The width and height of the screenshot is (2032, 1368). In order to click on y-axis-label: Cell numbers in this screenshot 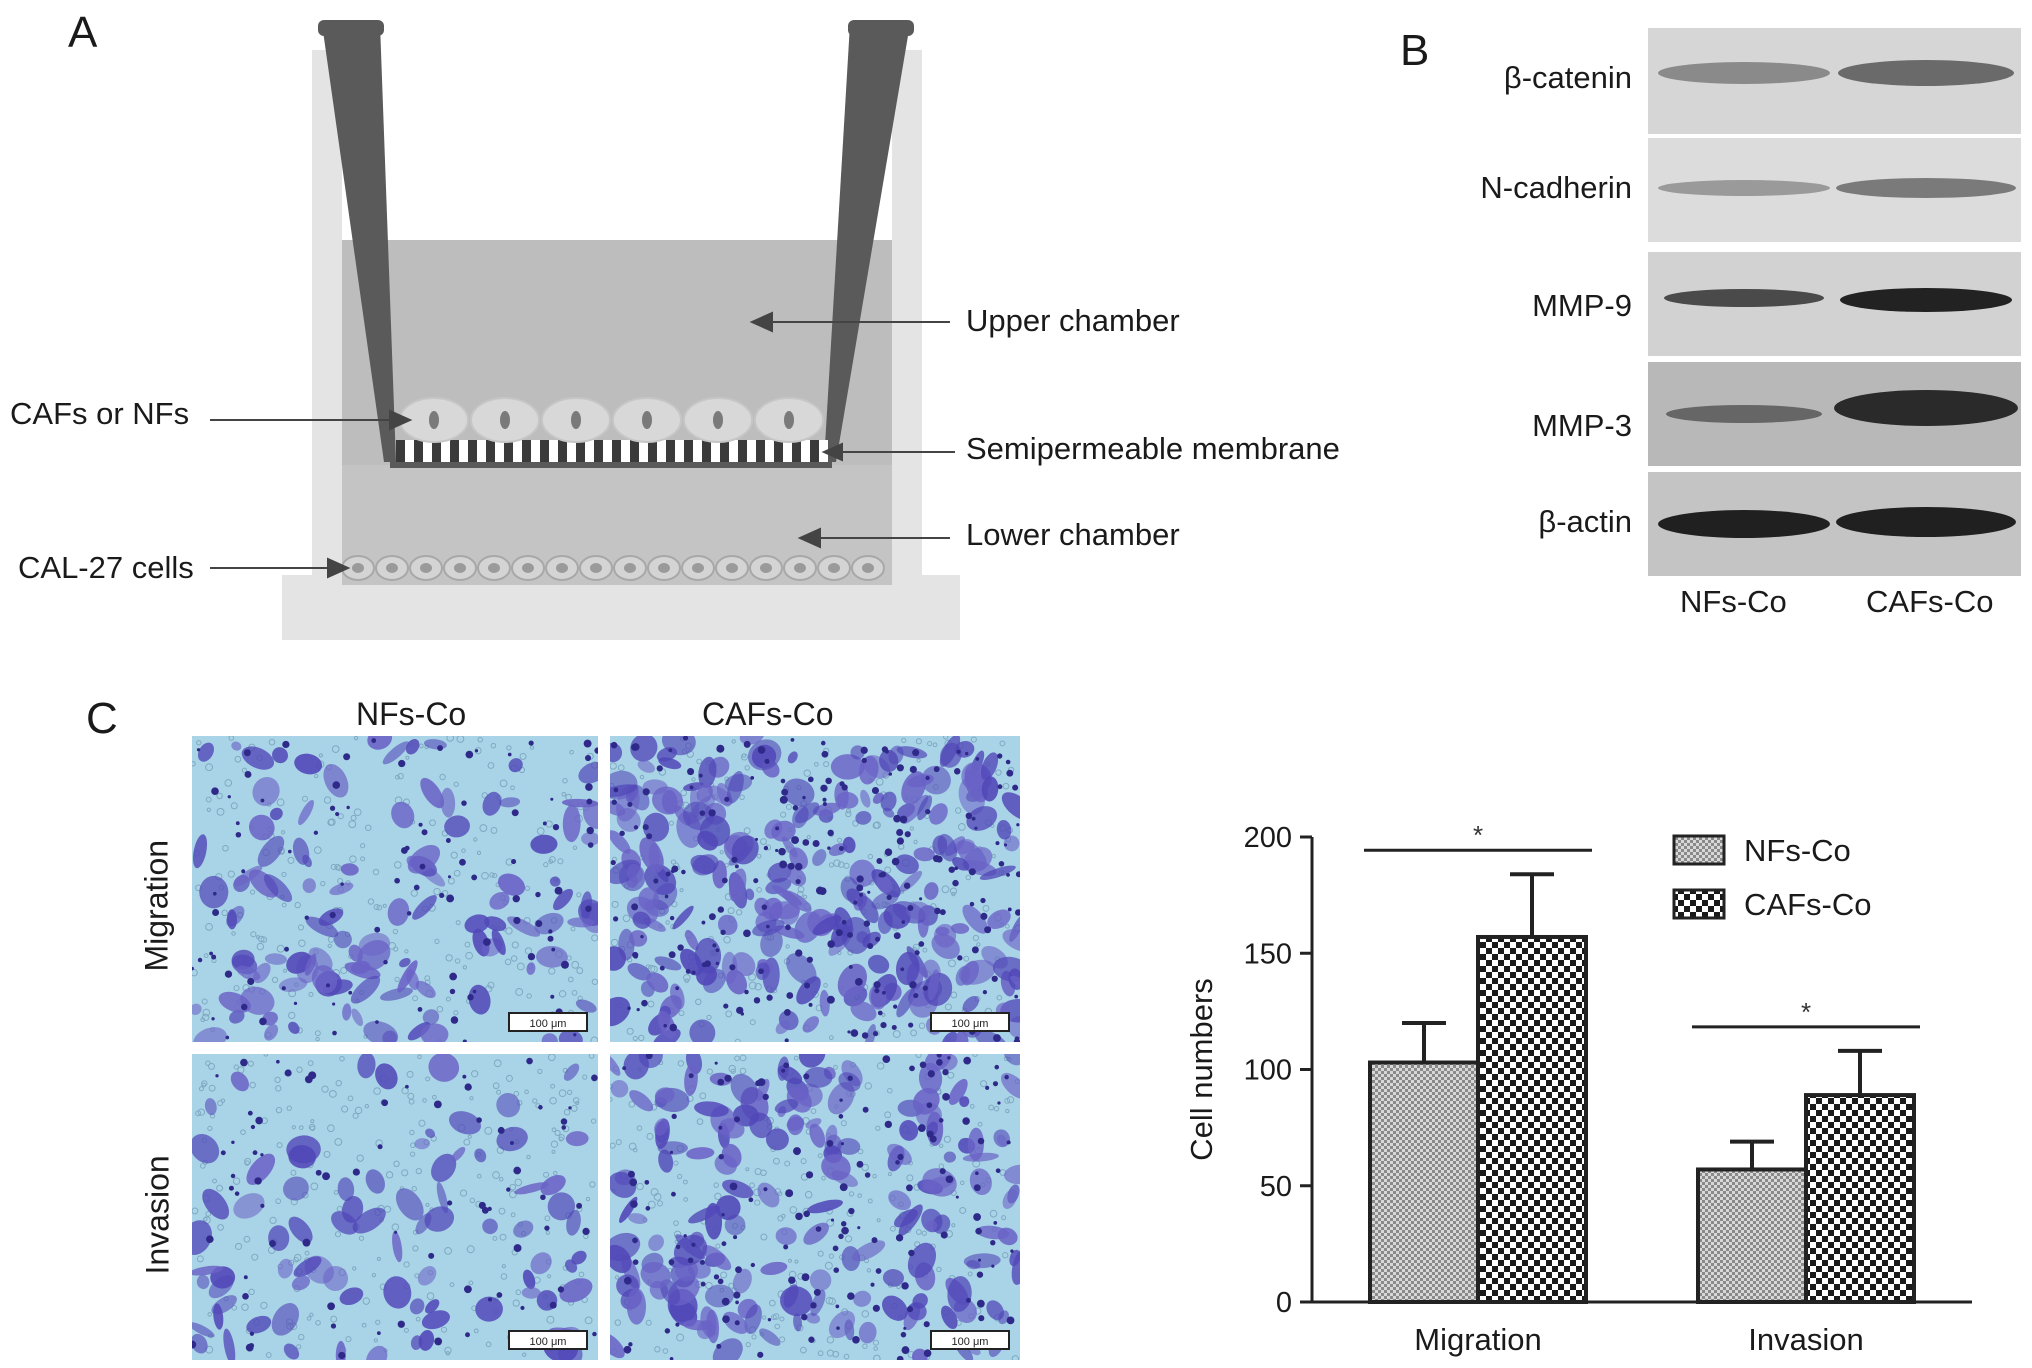, I will do `click(1201, 1069)`.